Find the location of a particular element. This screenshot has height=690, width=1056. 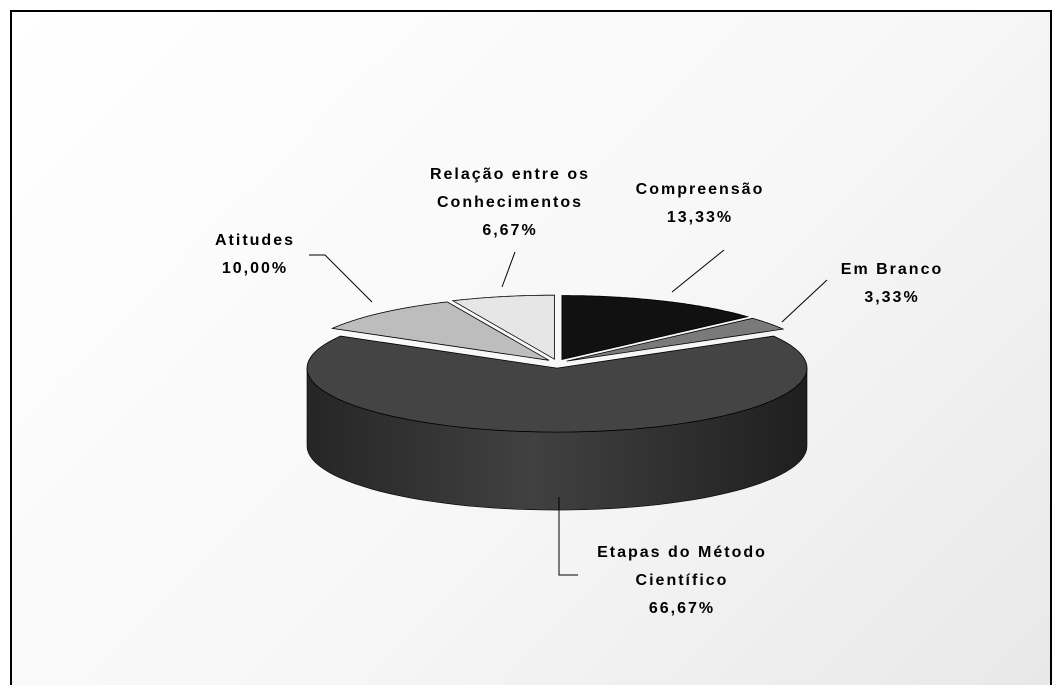

slice-compreensao is located at coordinates (655, 328).